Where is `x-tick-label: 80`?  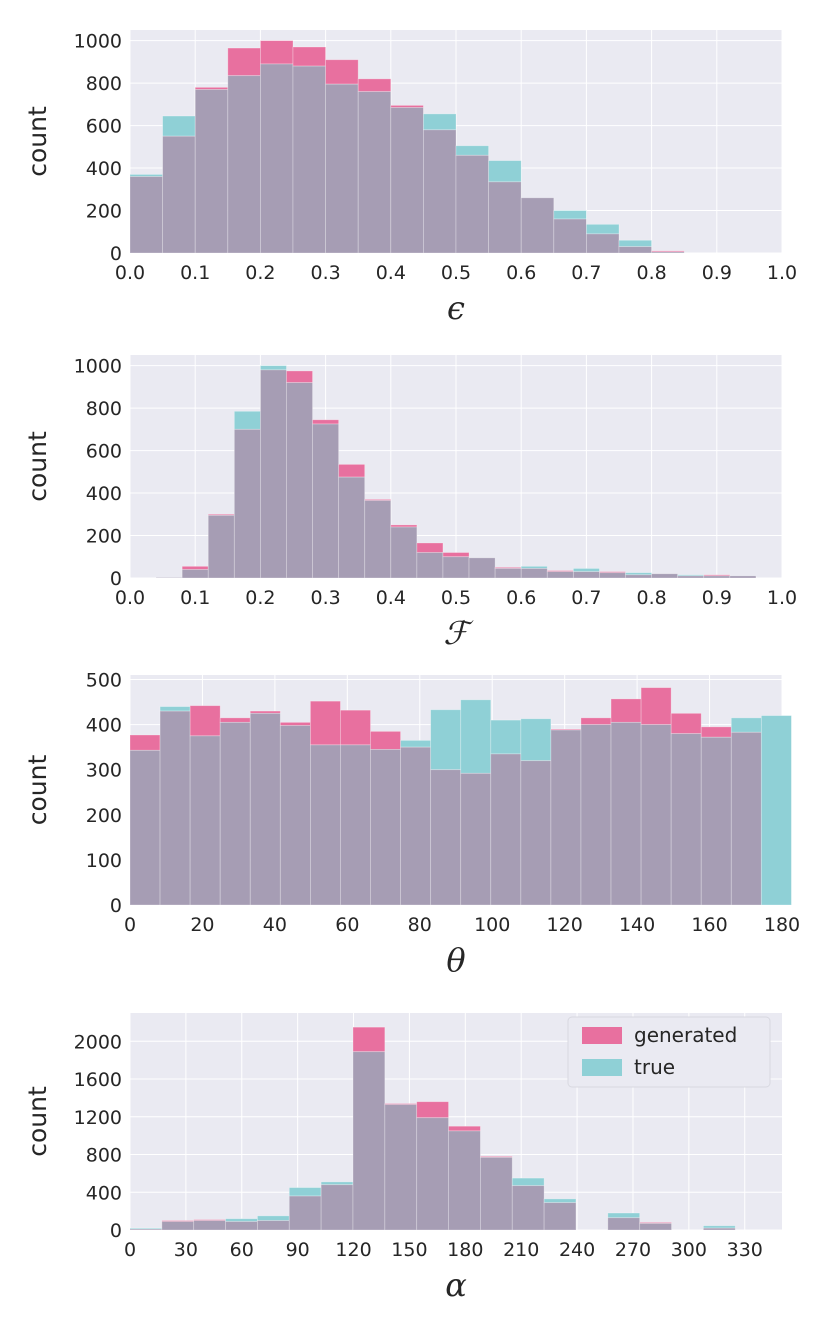 x-tick-label: 80 is located at coordinates (420, 925).